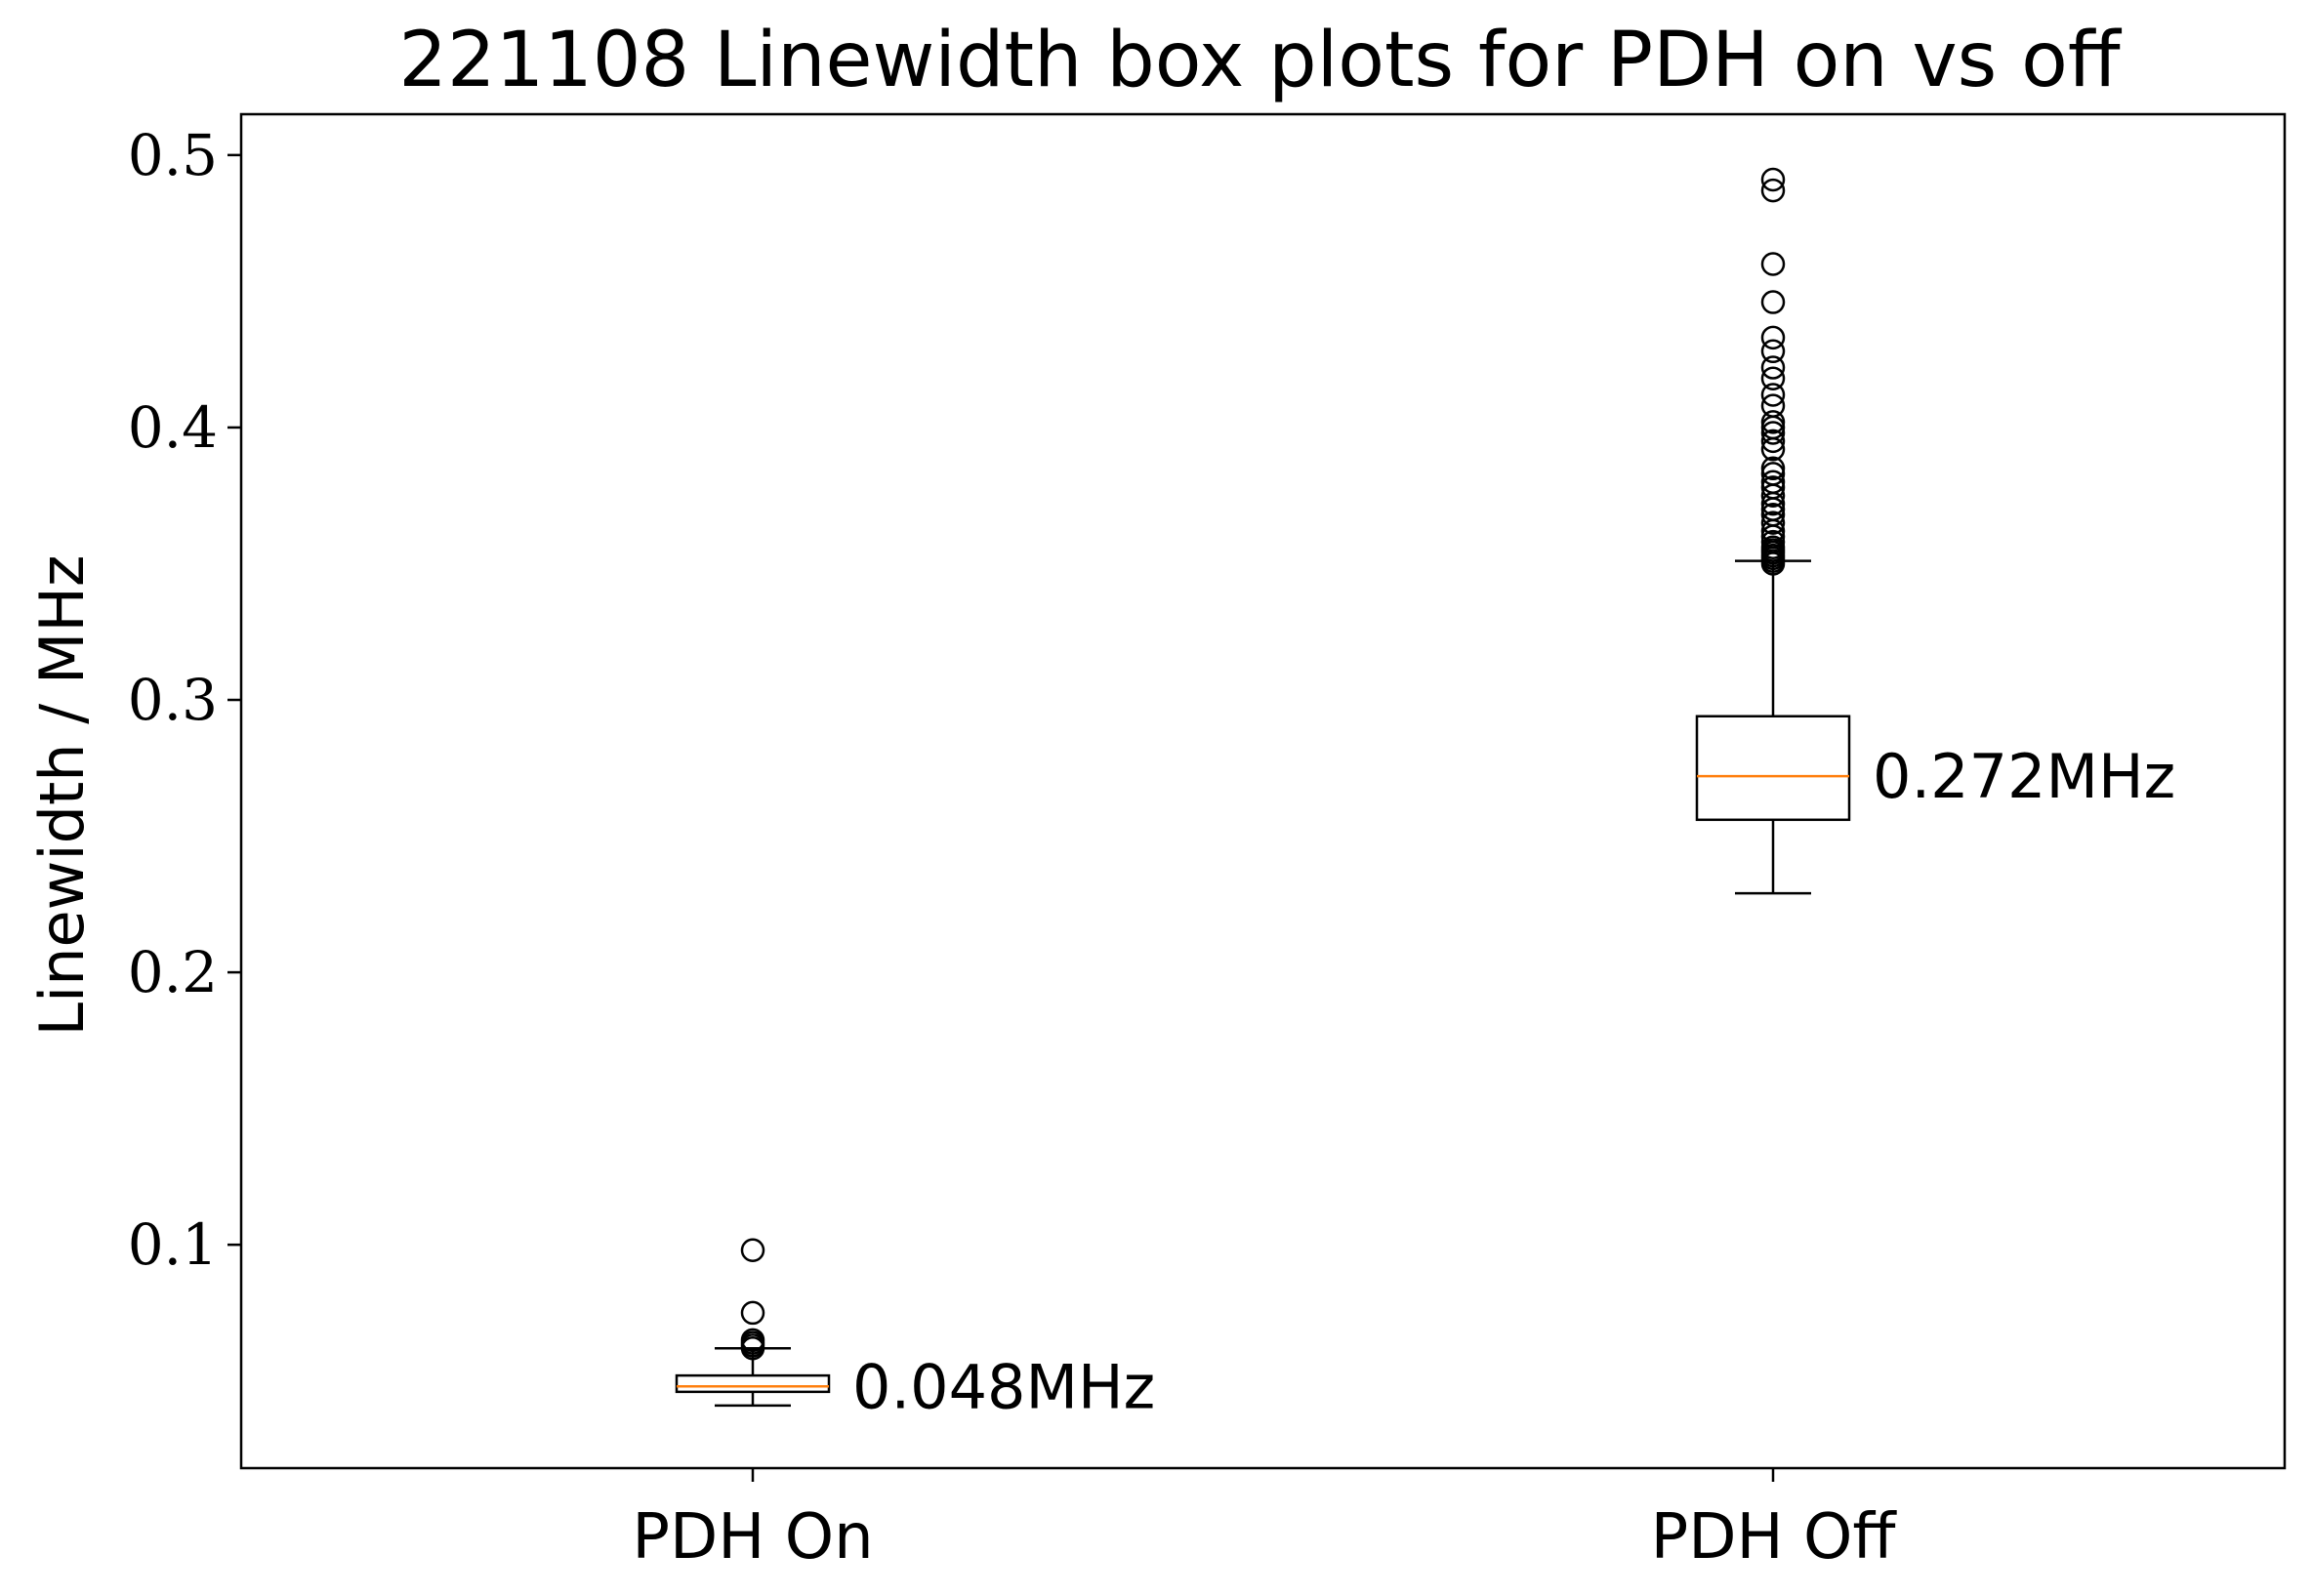  Describe the element at coordinates (173, 700) in the screenshot. I see `y-tick-label: 0.3` at that location.